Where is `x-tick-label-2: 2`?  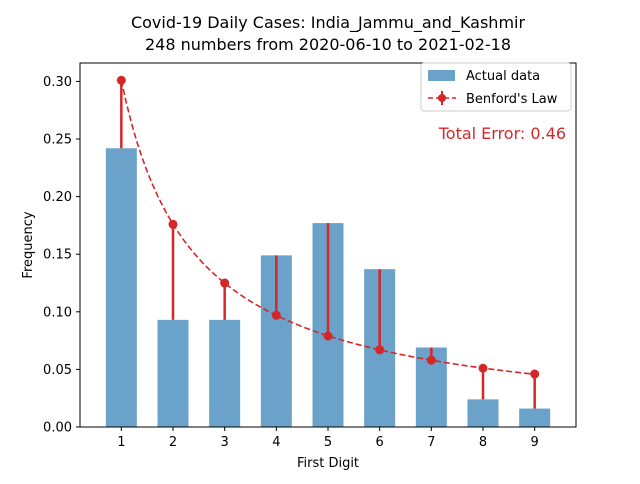
x-tick-label-2: 2 is located at coordinates (173, 442).